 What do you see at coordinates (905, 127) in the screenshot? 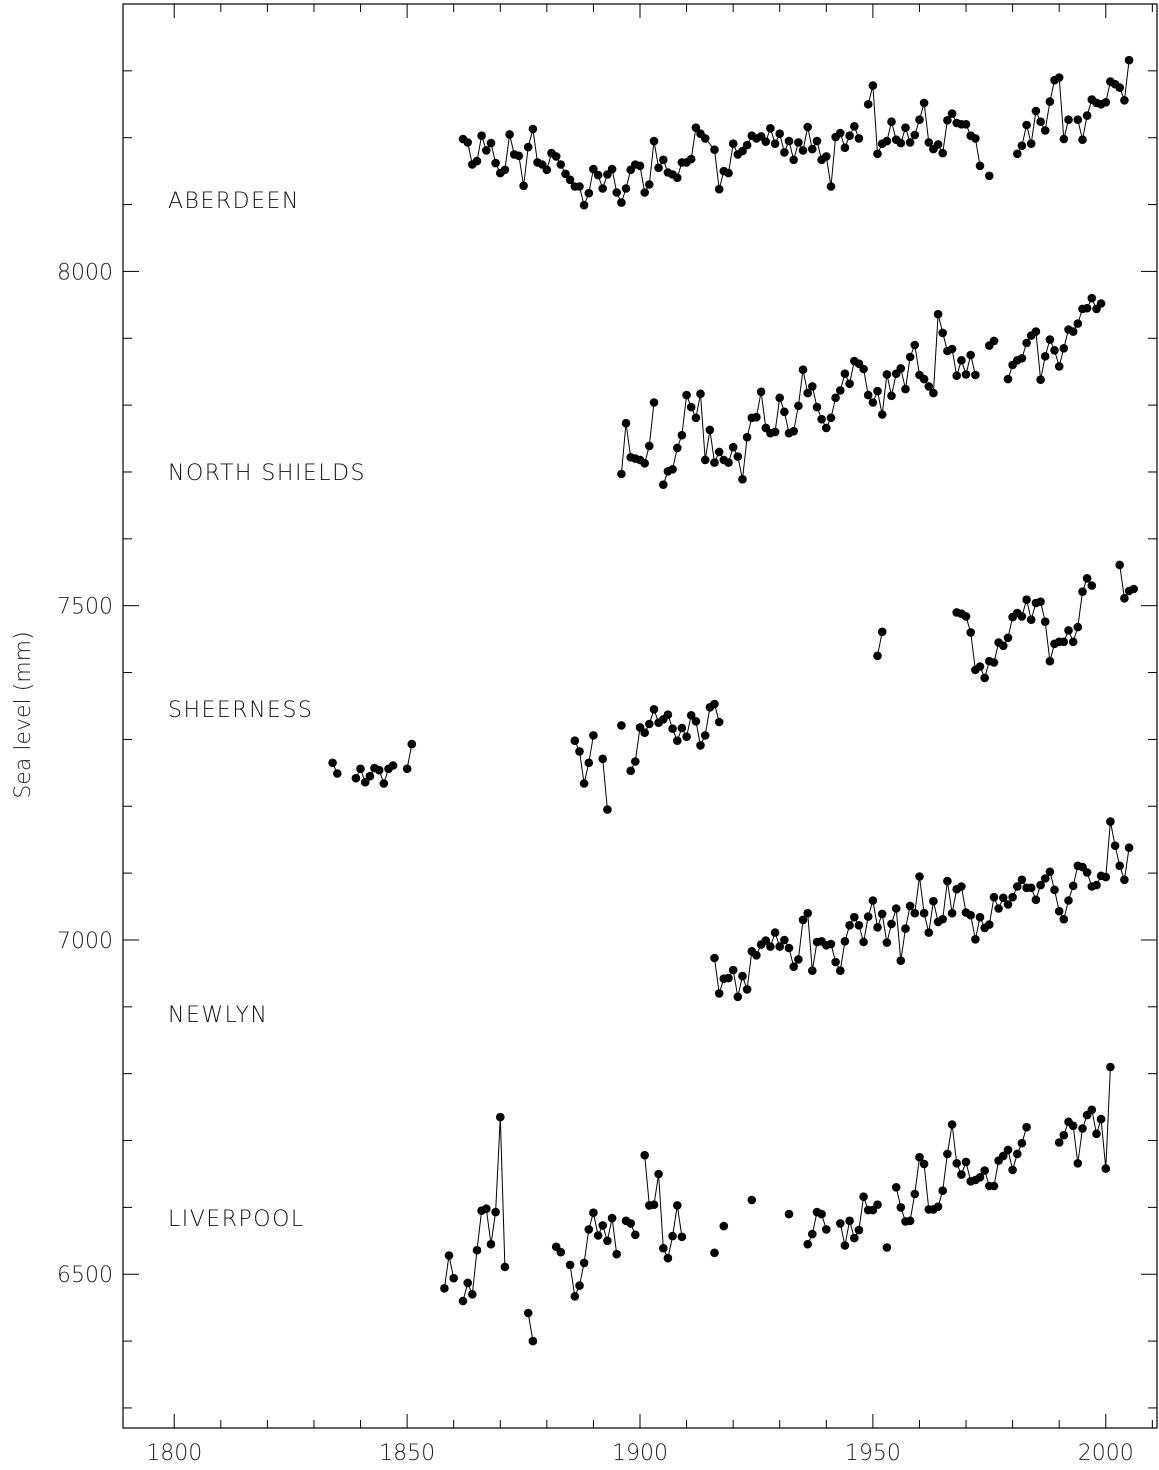
I see `point-aberdeen-1957` at bounding box center [905, 127].